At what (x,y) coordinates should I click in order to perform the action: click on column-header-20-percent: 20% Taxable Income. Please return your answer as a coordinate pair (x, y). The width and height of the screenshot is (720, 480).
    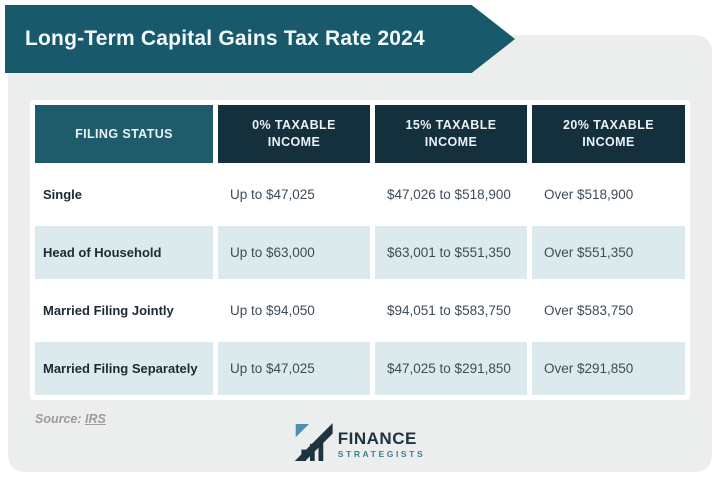
    Looking at the image, I should click on (608, 134).